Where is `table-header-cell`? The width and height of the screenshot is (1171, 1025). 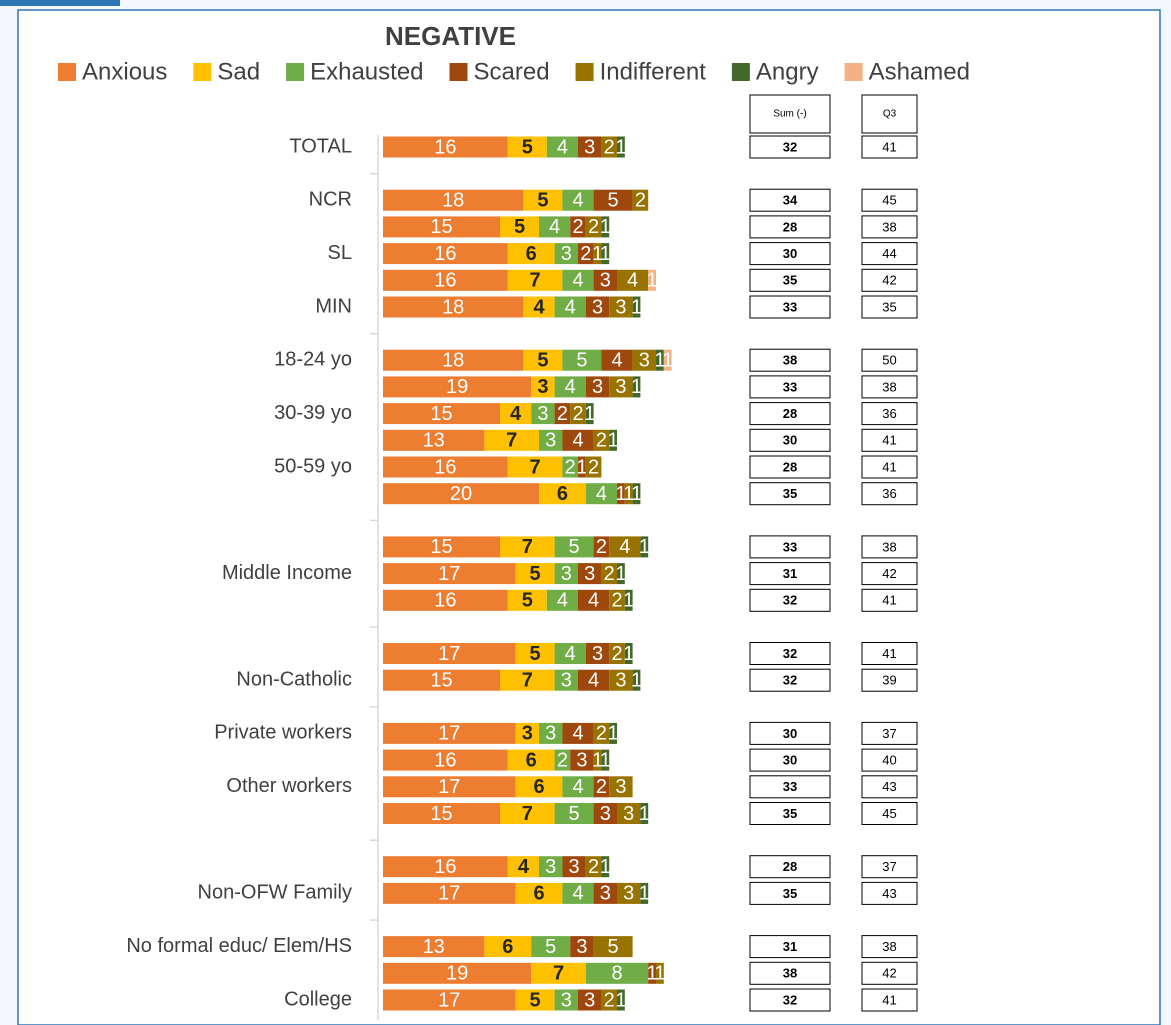
table-header-cell is located at coordinates (790, 114).